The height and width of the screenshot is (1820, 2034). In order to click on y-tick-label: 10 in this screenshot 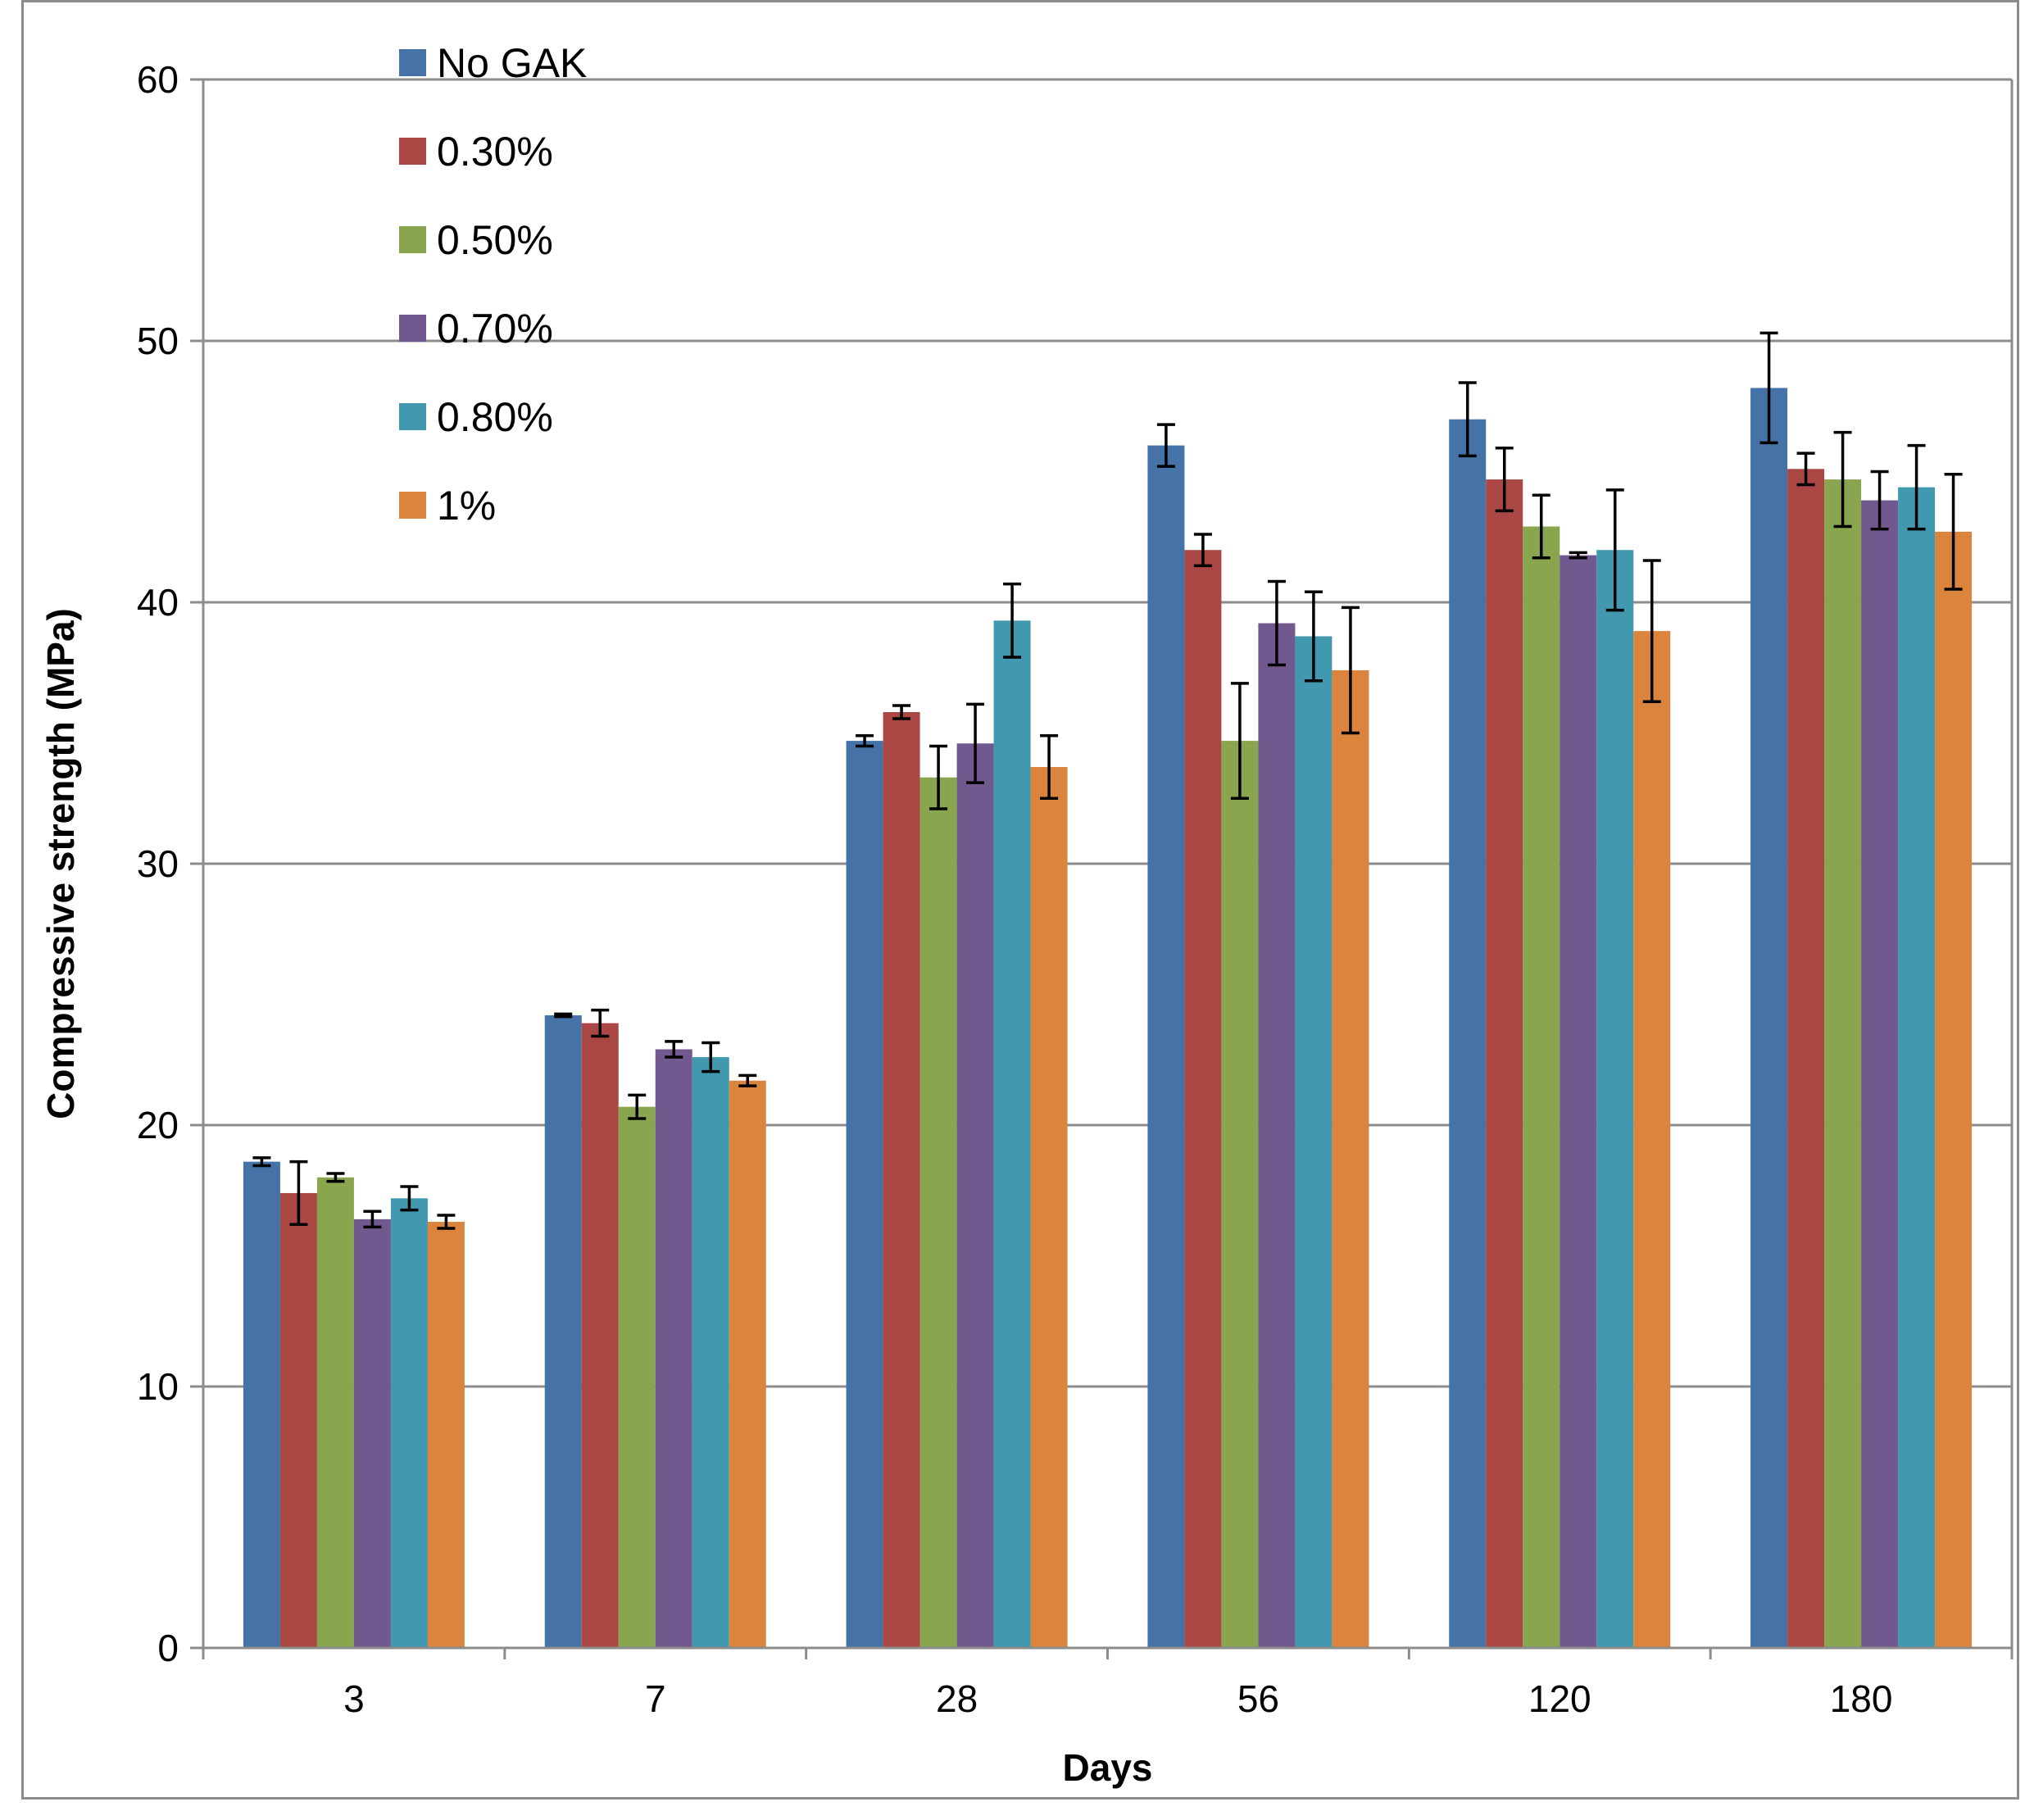, I will do `click(158, 1386)`.